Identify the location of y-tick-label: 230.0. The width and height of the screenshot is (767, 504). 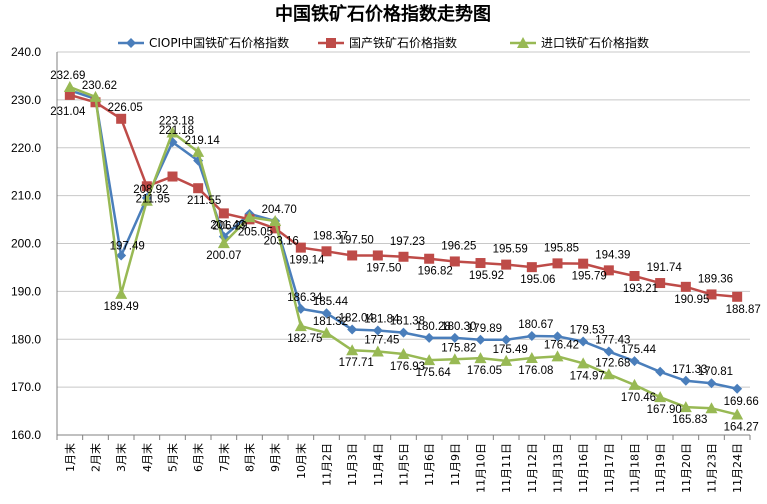
(26, 100).